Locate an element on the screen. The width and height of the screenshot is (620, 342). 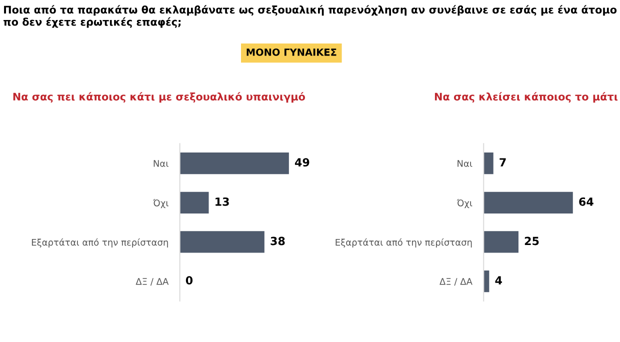
data-label: 7 is located at coordinates (503, 162).